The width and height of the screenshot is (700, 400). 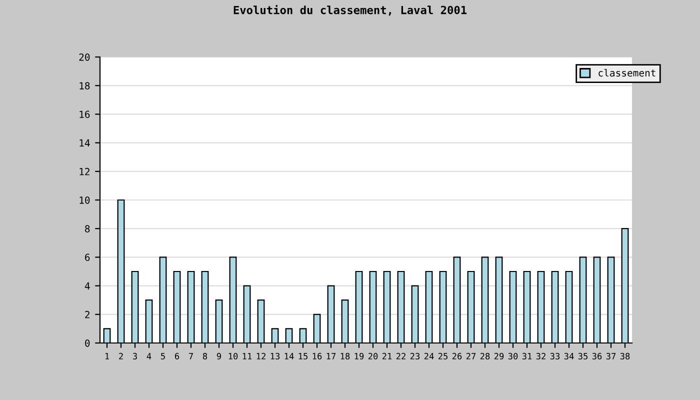 What do you see at coordinates (85, 172) in the screenshot?
I see `y-tick-label: 12` at bounding box center [85, 172].